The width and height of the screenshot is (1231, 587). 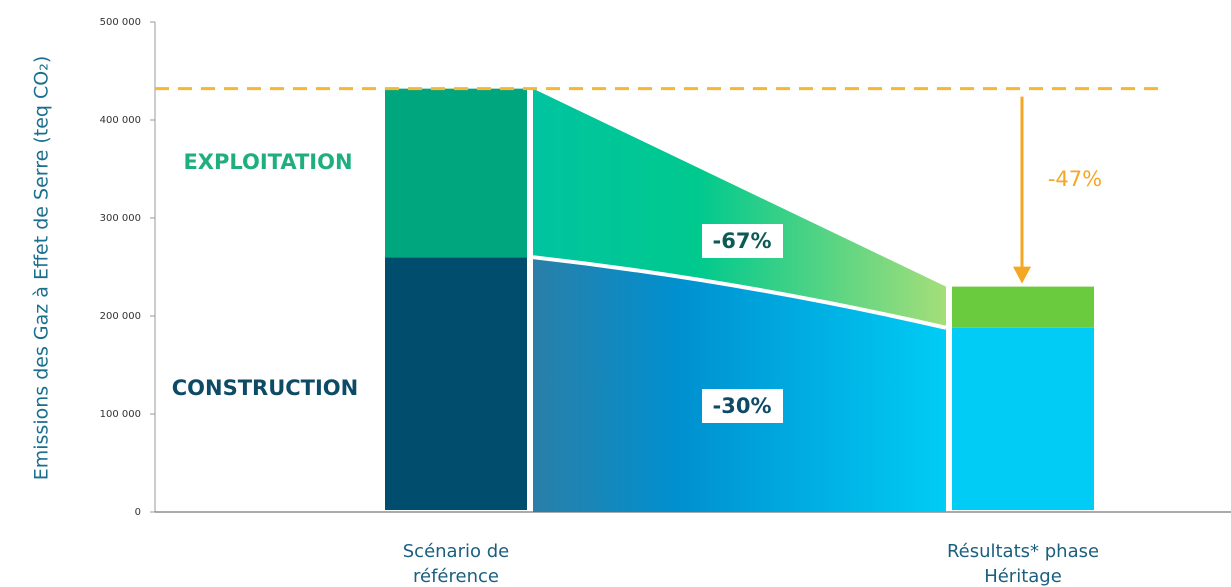 I want to click on y-tick-label: 100 000, so click(x=120, y=414).